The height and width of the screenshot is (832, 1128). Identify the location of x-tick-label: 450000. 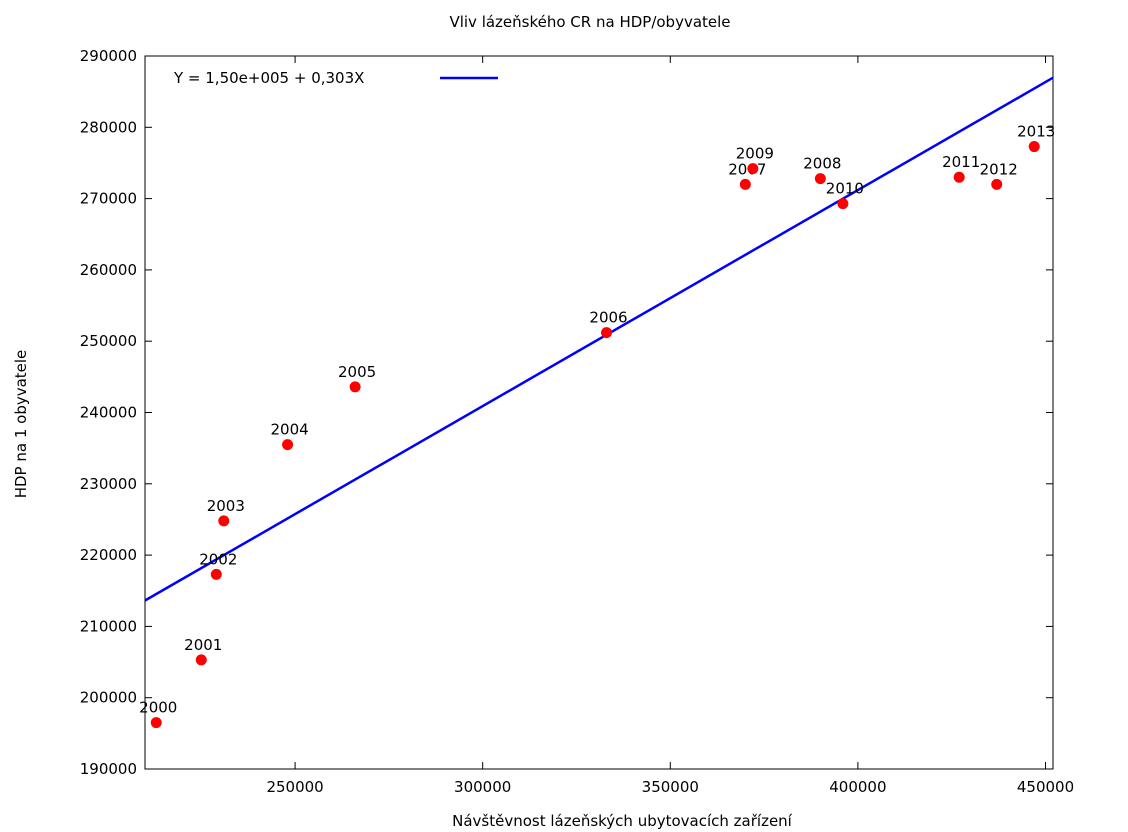
(1045, 787).